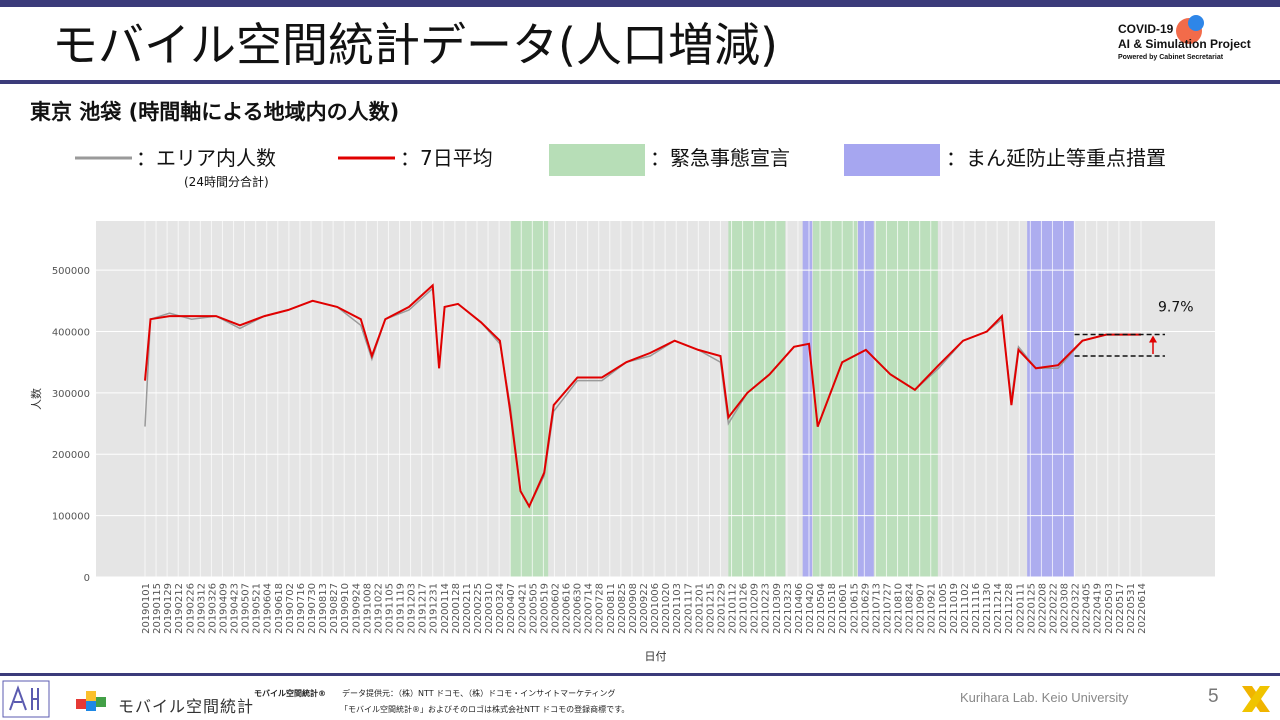  I want to click on x-tick-label: 20211214, so click(998, 608).